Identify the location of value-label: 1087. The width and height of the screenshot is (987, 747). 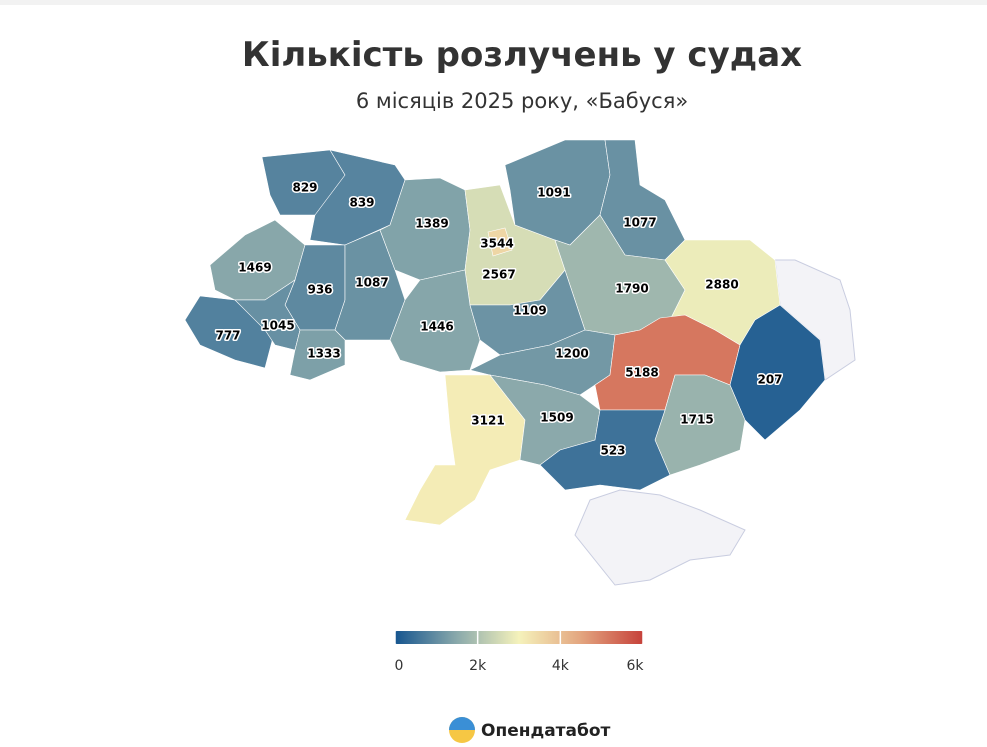
(371, 283).